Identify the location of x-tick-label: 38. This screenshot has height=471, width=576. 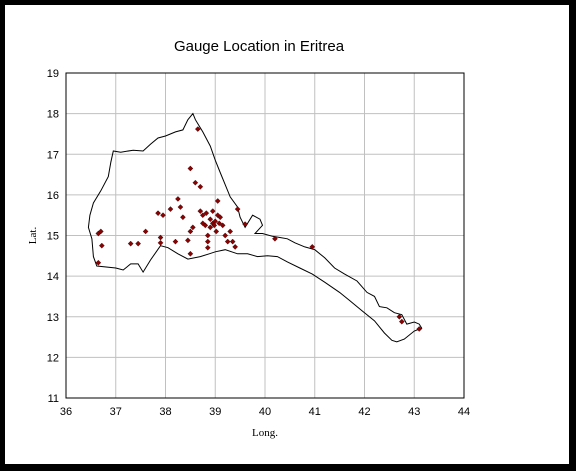
(165, 412).